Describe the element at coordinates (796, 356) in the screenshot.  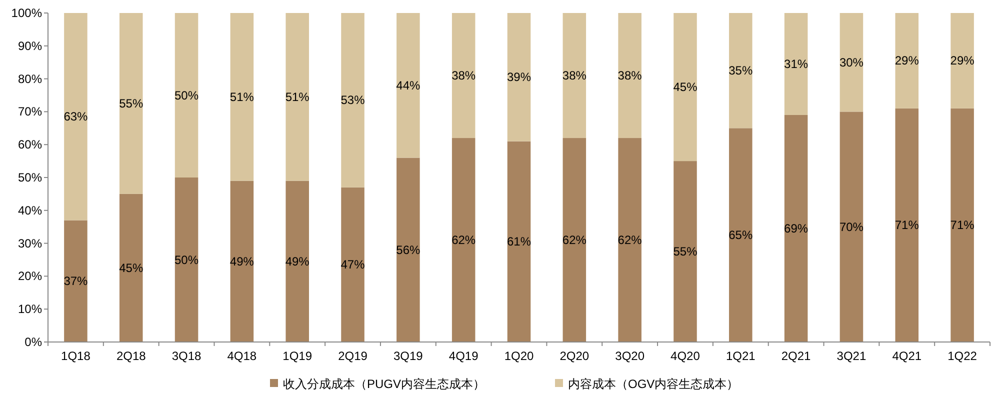
I see `x-tick-label: 2Q21` at that location.